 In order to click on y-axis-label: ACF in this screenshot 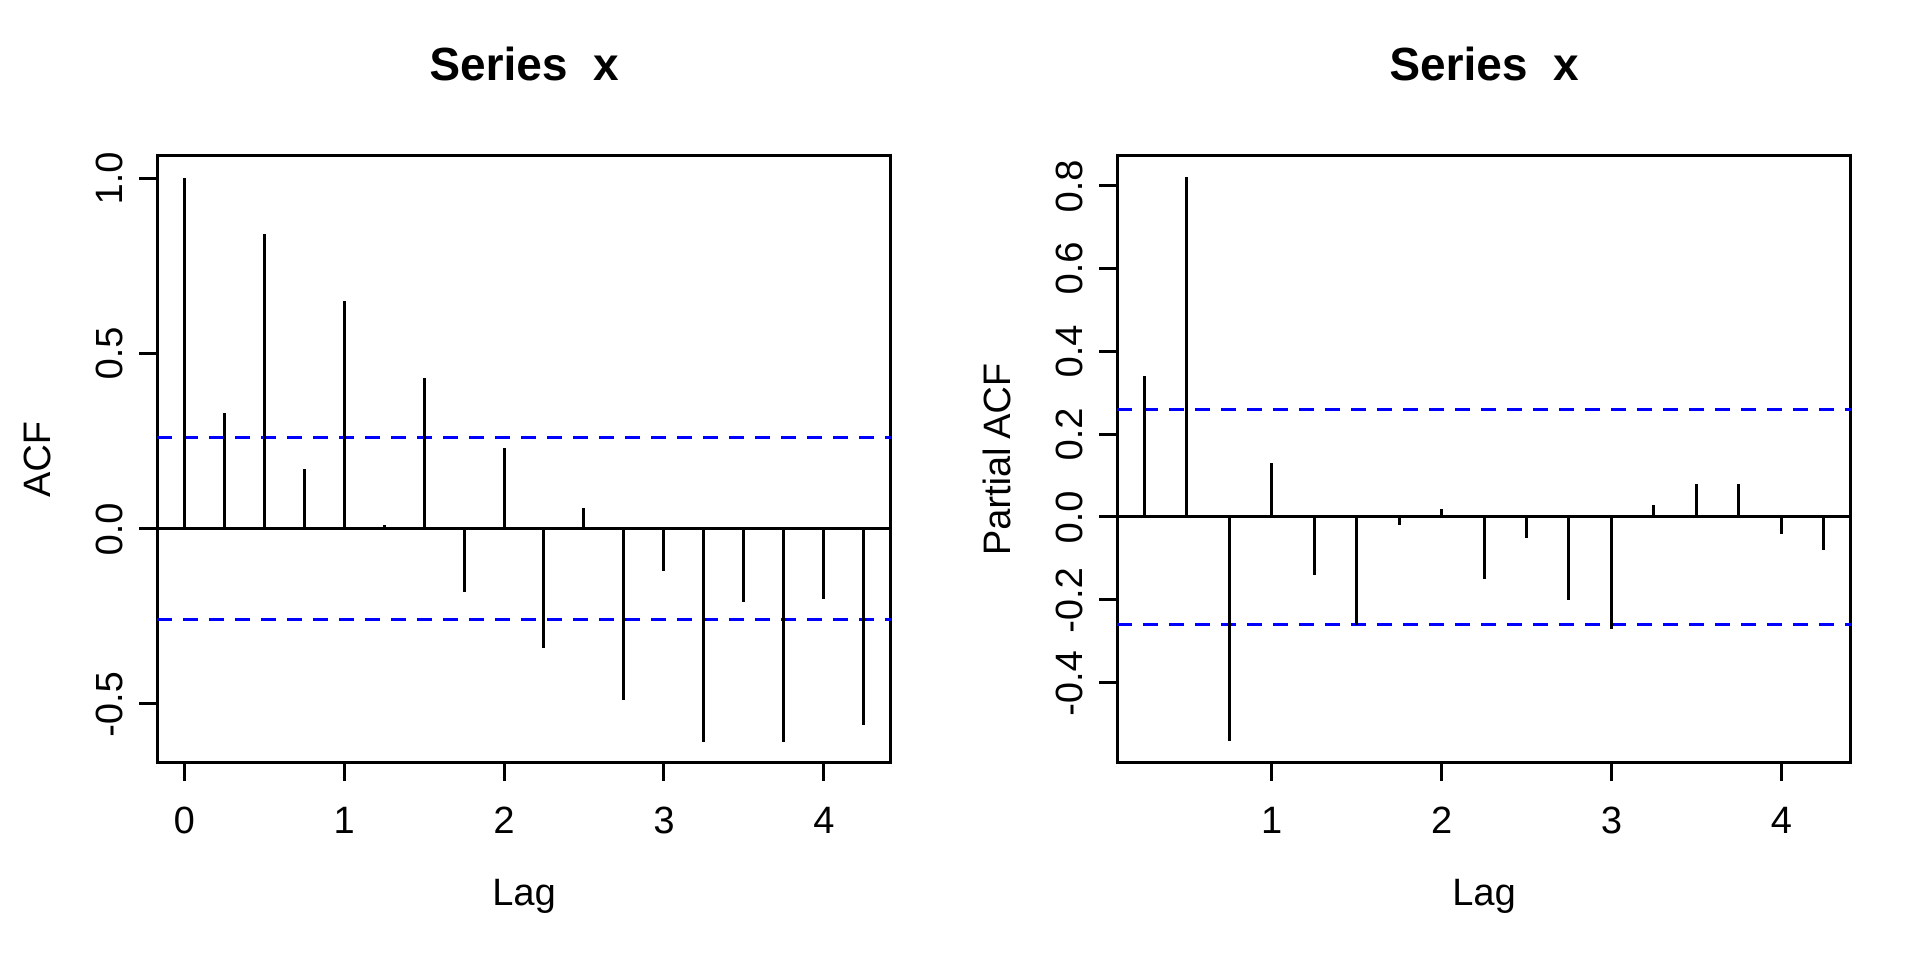, I will do `click(38, 459)`.